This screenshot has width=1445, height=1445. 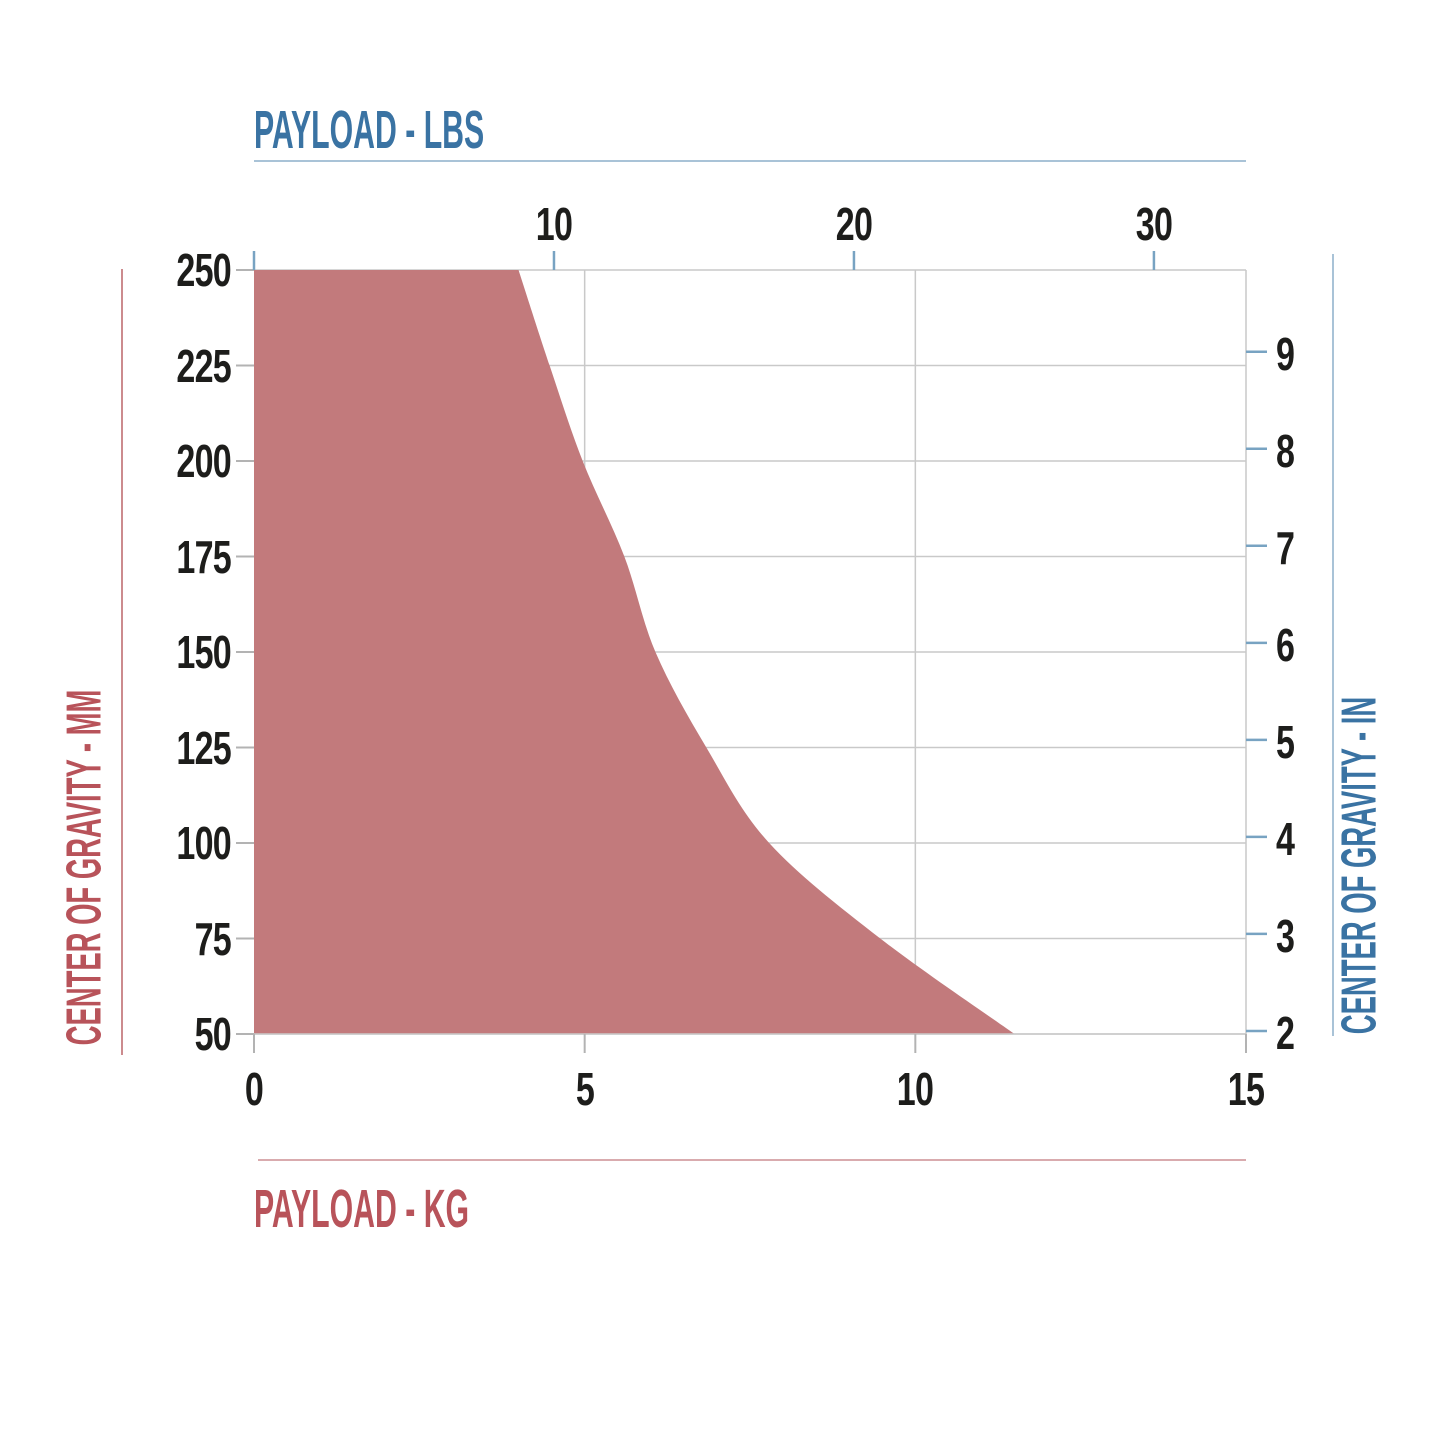 What do you see at coordinates (915, 1089) in the screenshot?
I see `x-kg-tick-label: 10` at bounding box center [915, 1089].